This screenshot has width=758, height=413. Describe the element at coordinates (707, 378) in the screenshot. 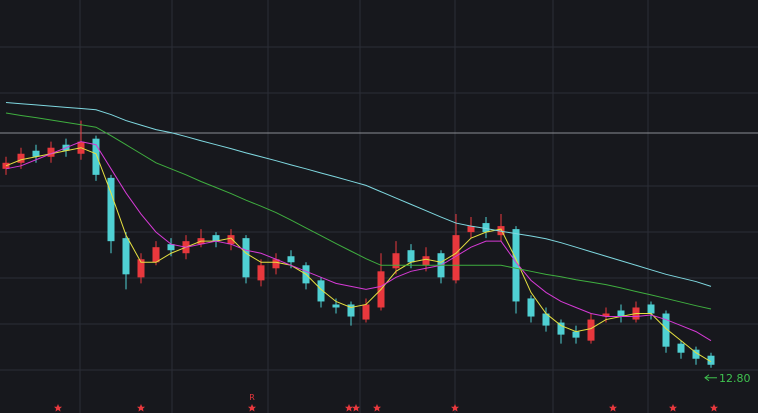

I see `low-marker-arrowhead` at that location.